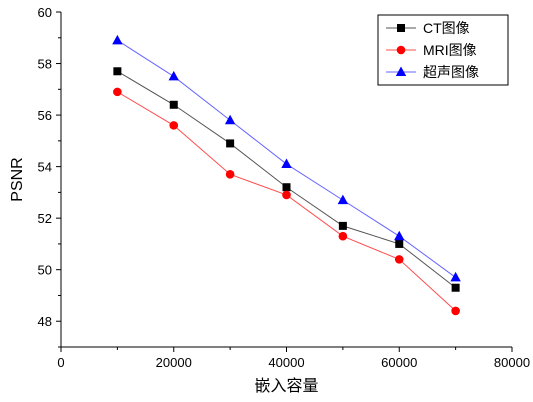 Image resolution: width=533 pixels, height=402 pixels. What do you see at coordinates (450, 50) in the screenshot?
I see `legend-label: MRI图像` at bounding box center [450, 50].